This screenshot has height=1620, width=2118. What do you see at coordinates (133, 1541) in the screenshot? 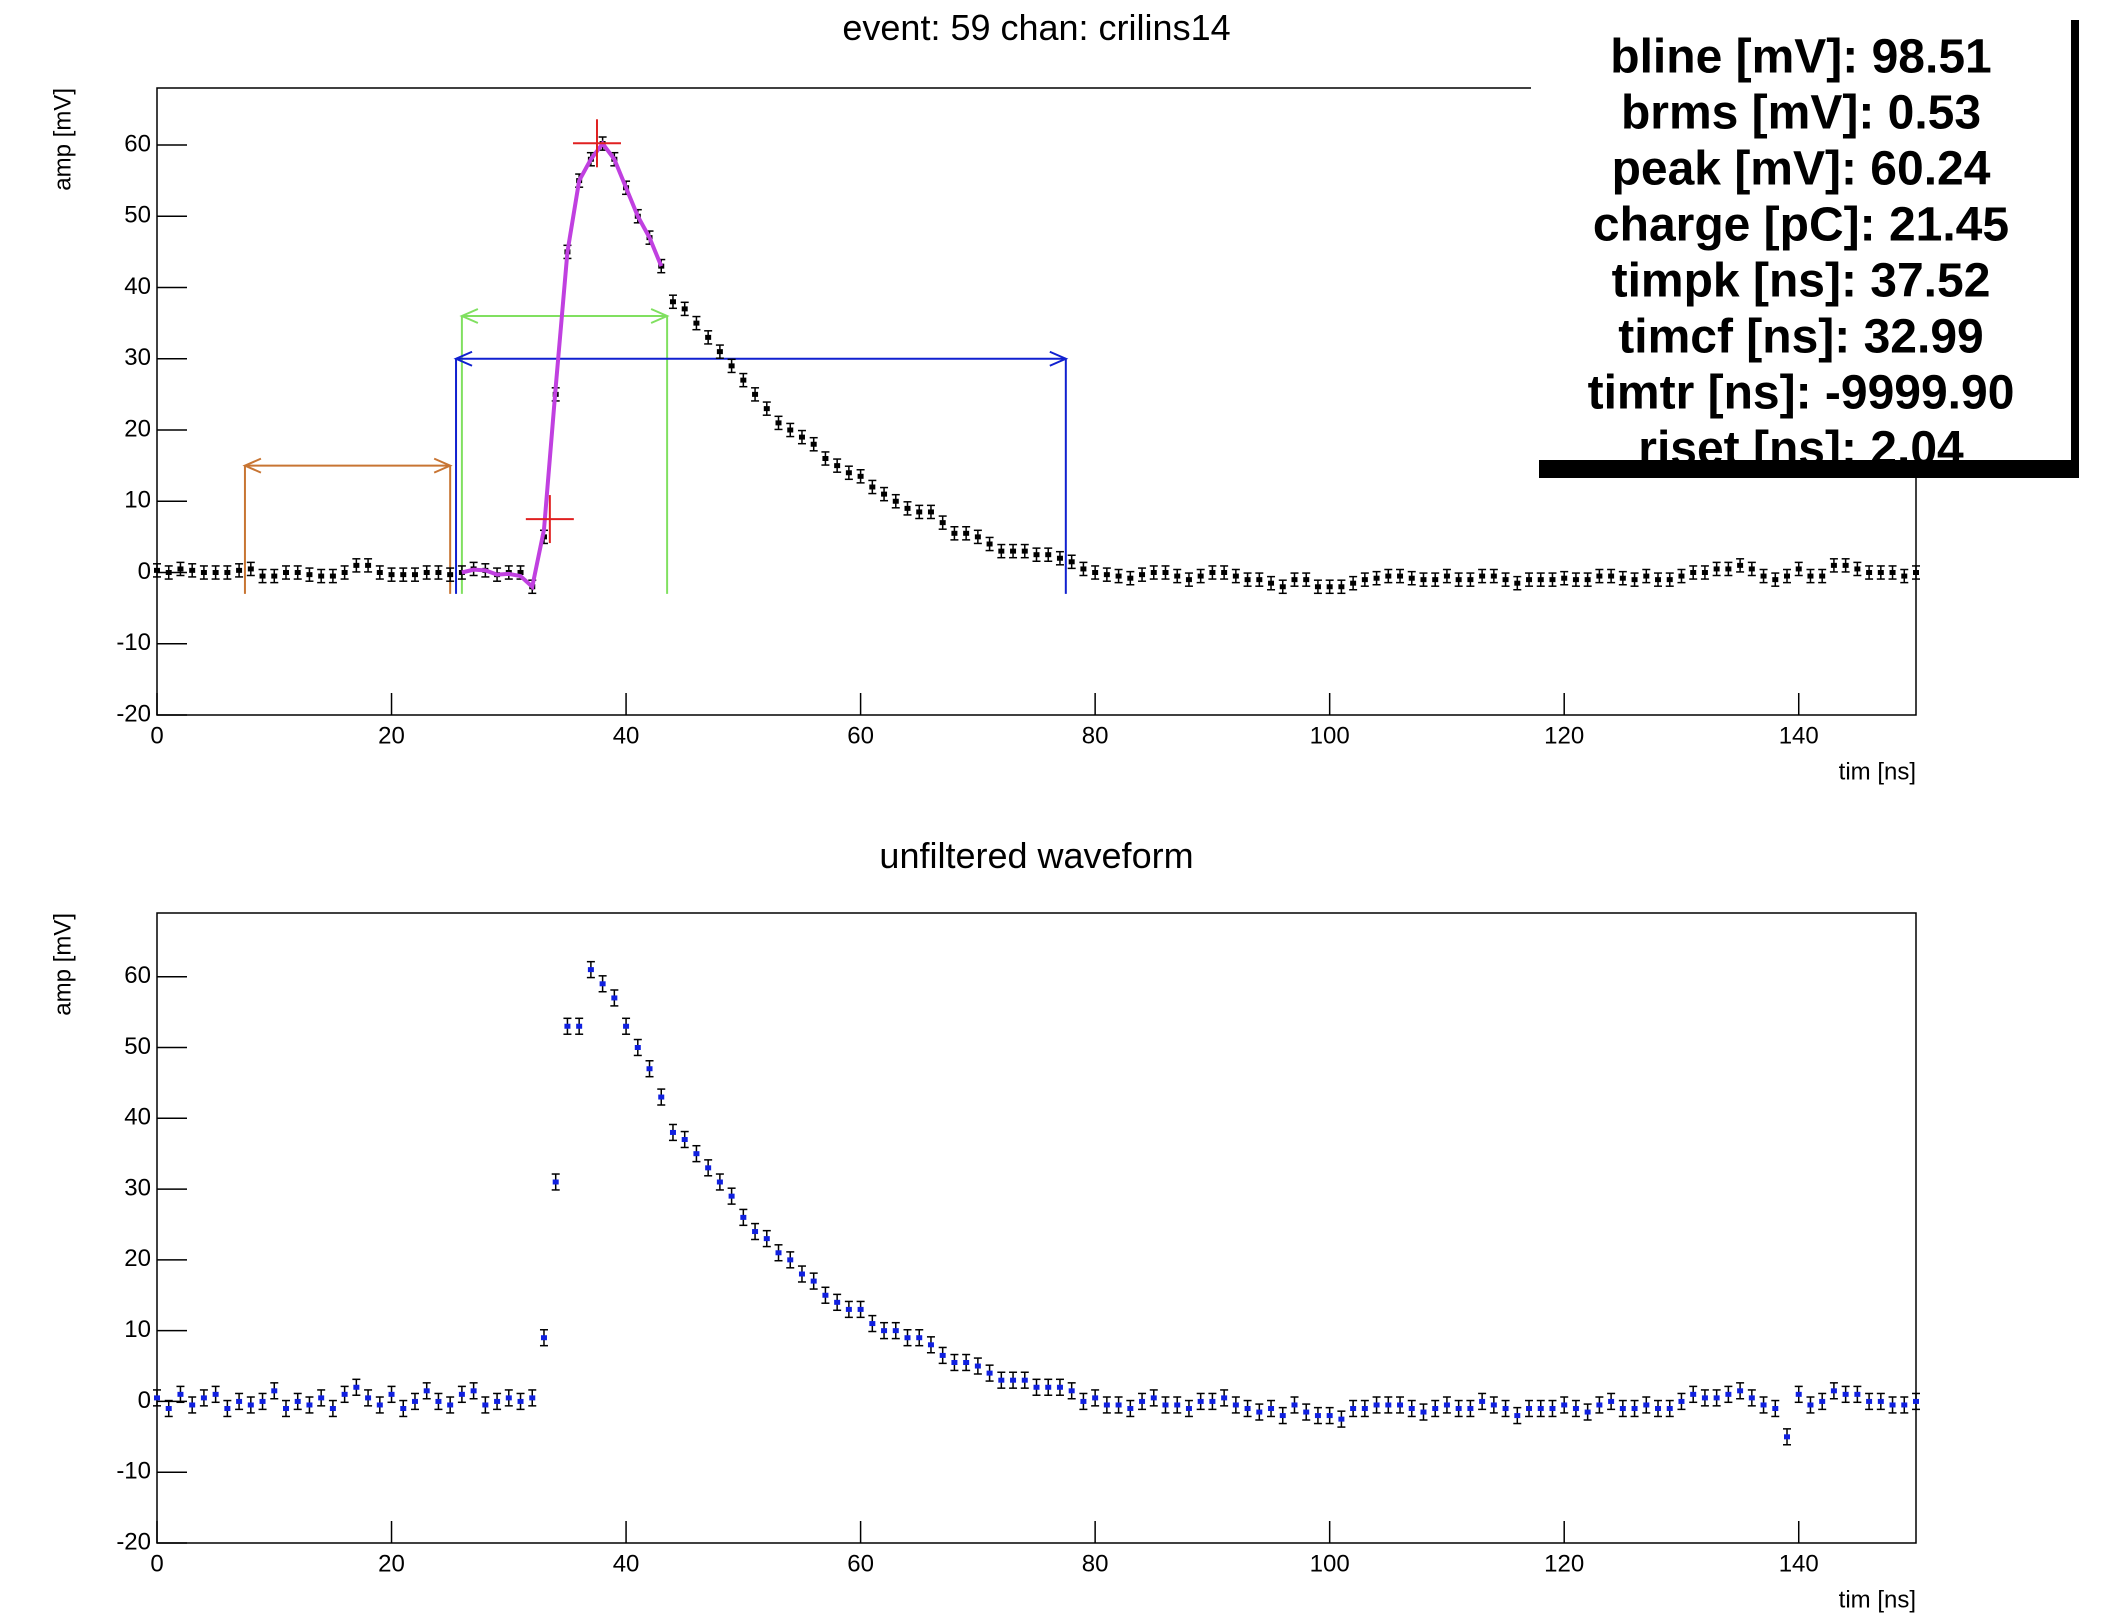
I see `y-tick-label: -20` at bounding box center [133, 1541].